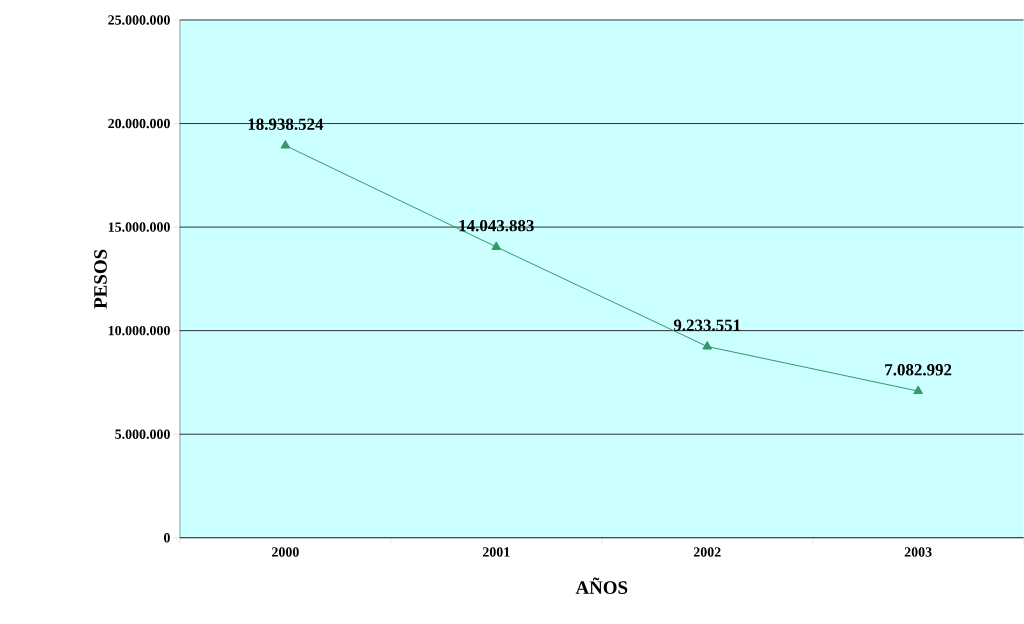  Describe the element at coordinates (918, 552) in the screenshot. I see `x-tick-label: 2003` at that location.